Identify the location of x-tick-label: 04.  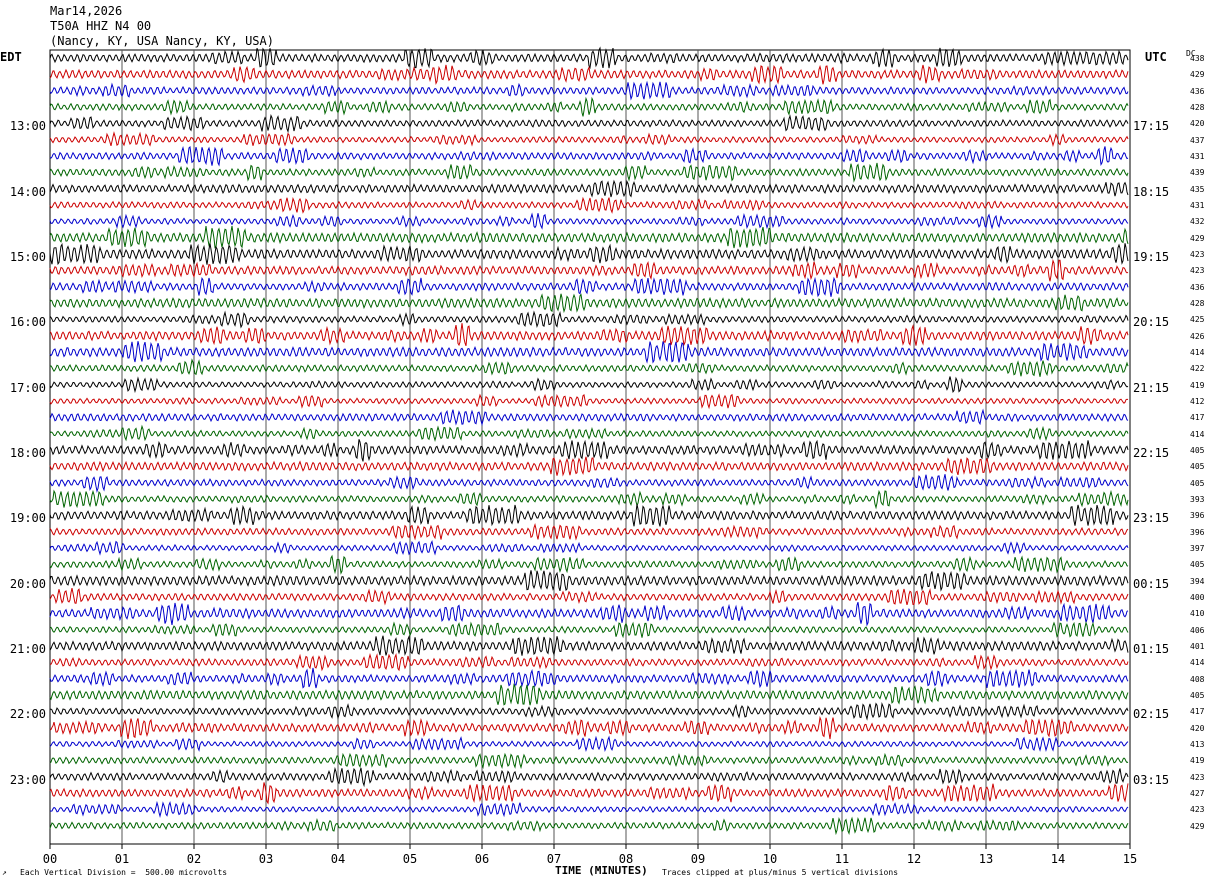
(338, 859).